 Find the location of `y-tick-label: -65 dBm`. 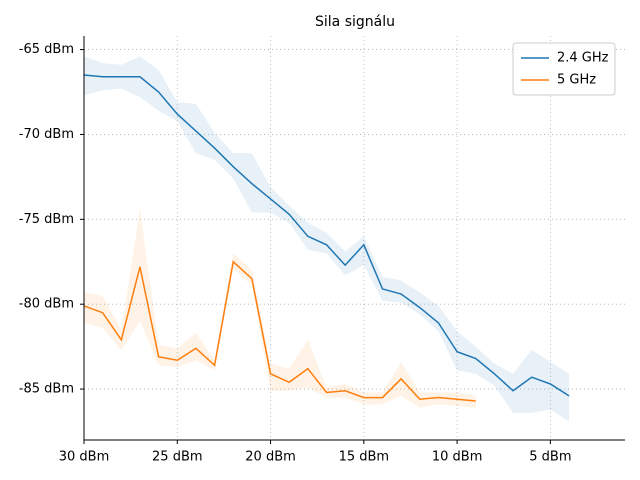

y-tick-label: -65 dBm is located at coordinates (46, 49).